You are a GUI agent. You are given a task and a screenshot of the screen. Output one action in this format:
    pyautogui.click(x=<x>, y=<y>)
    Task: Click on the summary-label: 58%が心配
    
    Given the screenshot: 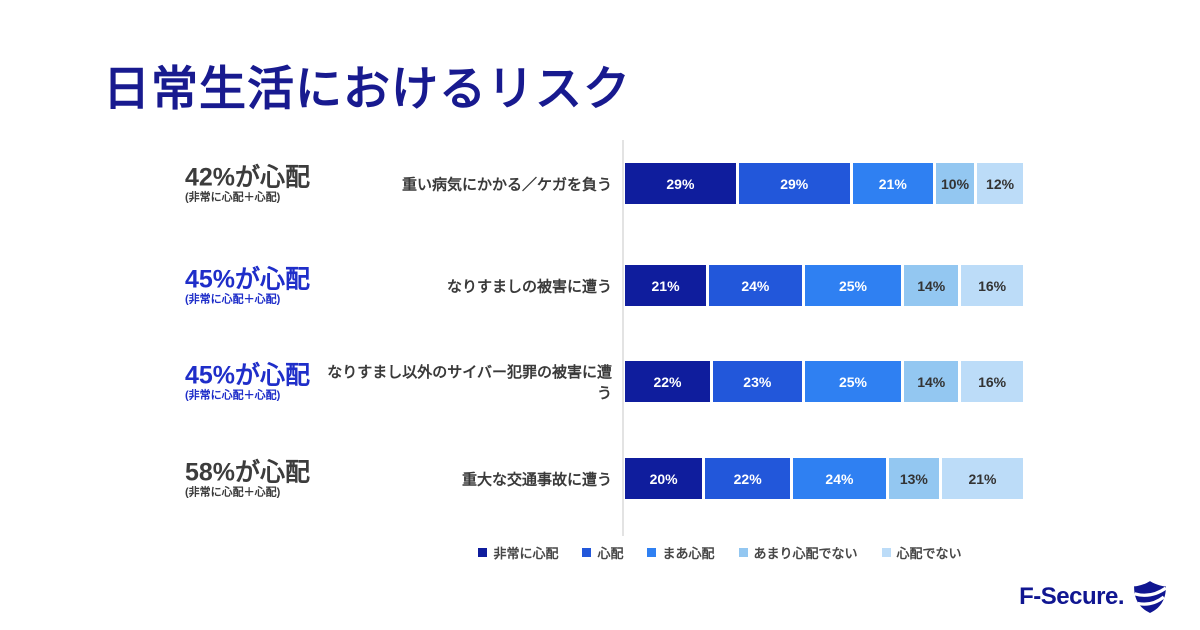 What is the action you would take?
    pyautogui.click(x=248, y=471)
    